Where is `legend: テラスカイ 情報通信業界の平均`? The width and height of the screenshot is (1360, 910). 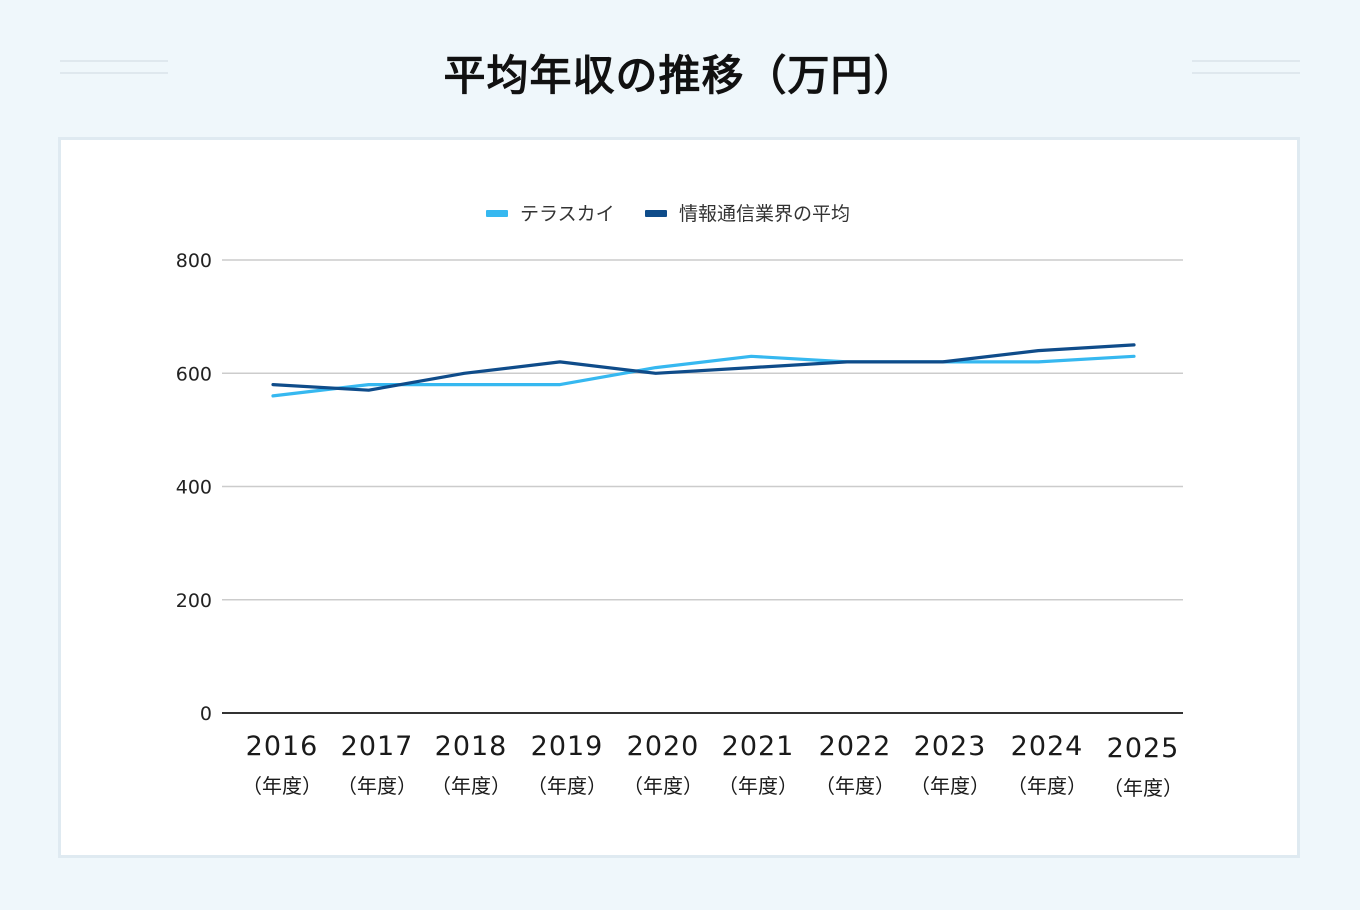 legend: テラスカイ 情報通信業界の平均 is located at coordinates (668, 214).